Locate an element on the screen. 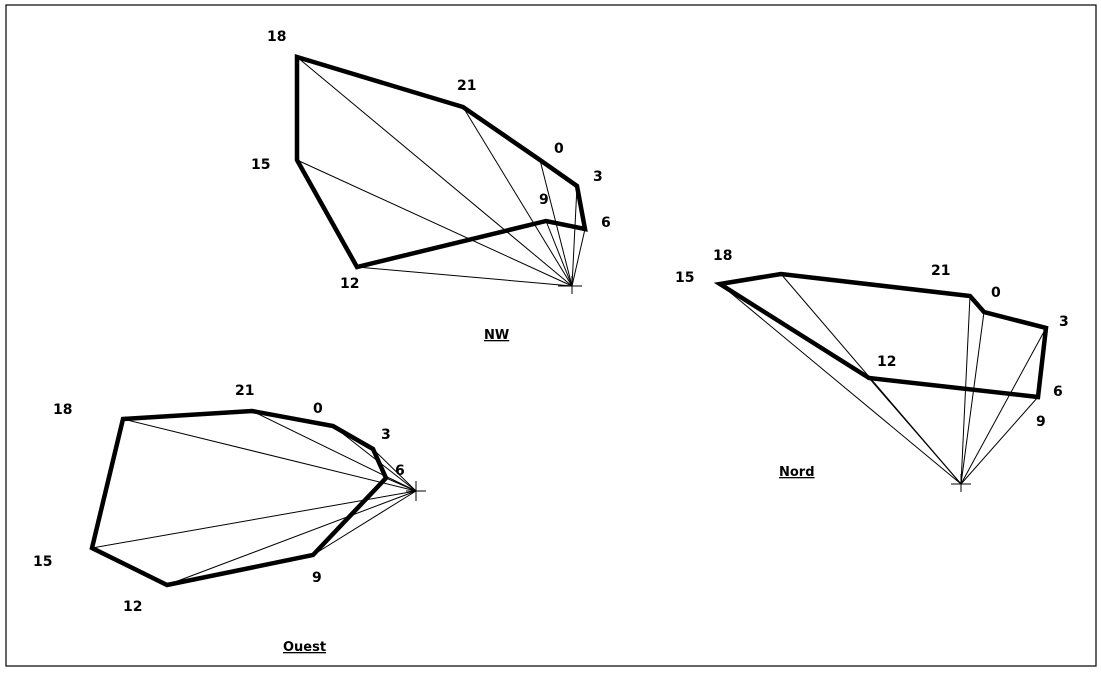 The height and width of the screenshot is (675, 1101). nord-title: Nord is located at coordinates (797, 472).